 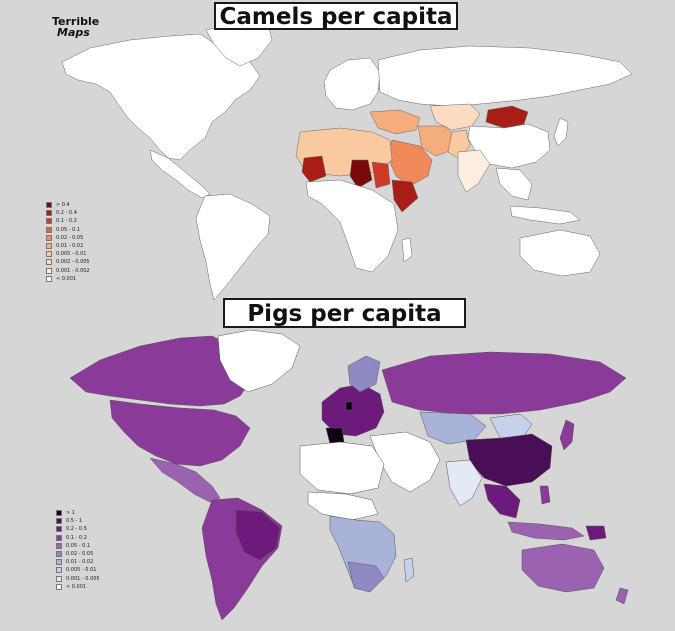 What do you see at coordinates (83, 578) in the screenshot?
I see `legend-label: 0.001 - 0.005` at bounding box center [83, 578].